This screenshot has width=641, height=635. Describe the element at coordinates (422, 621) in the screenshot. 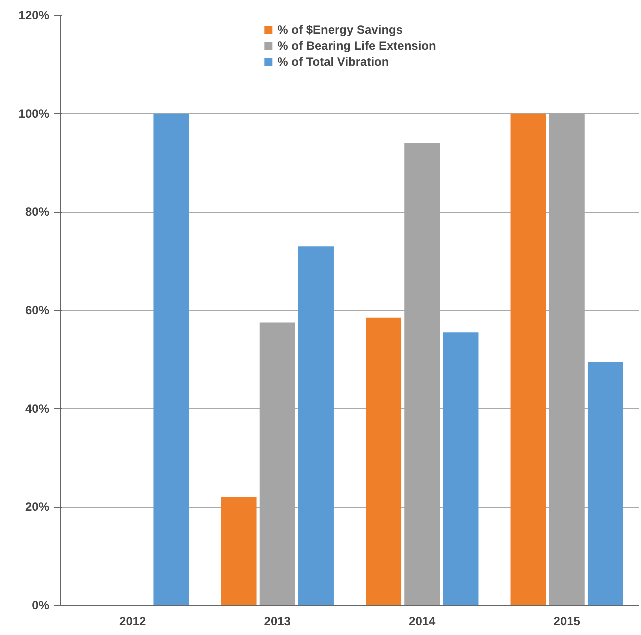

I see `x-tick-label: 2014` at that location.